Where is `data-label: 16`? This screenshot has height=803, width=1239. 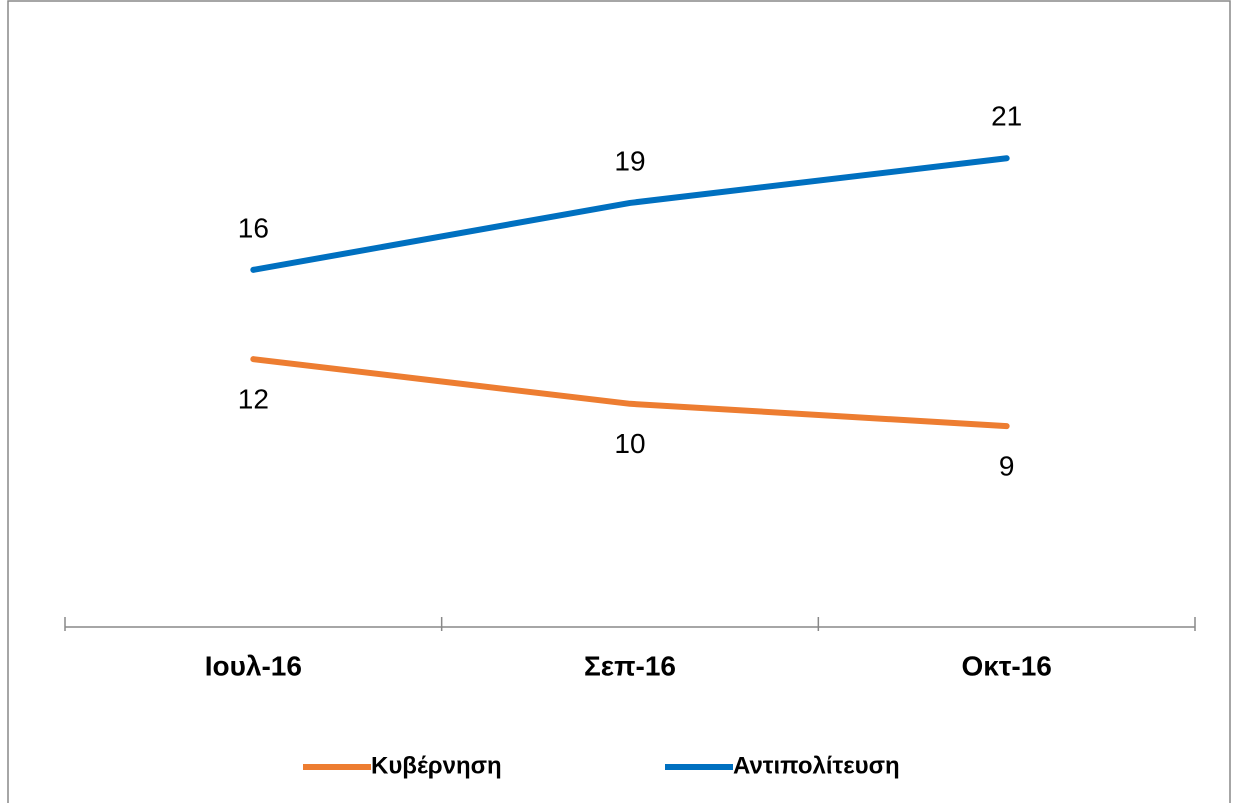
data-label: 16 is located at coordinates (253, 227).